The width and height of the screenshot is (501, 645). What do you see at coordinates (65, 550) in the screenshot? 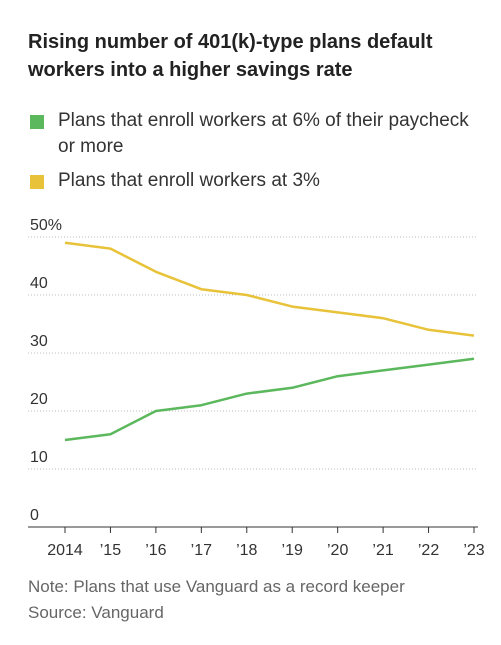
I see `x-tick-label: 2014` at bounding box center [65, 550].